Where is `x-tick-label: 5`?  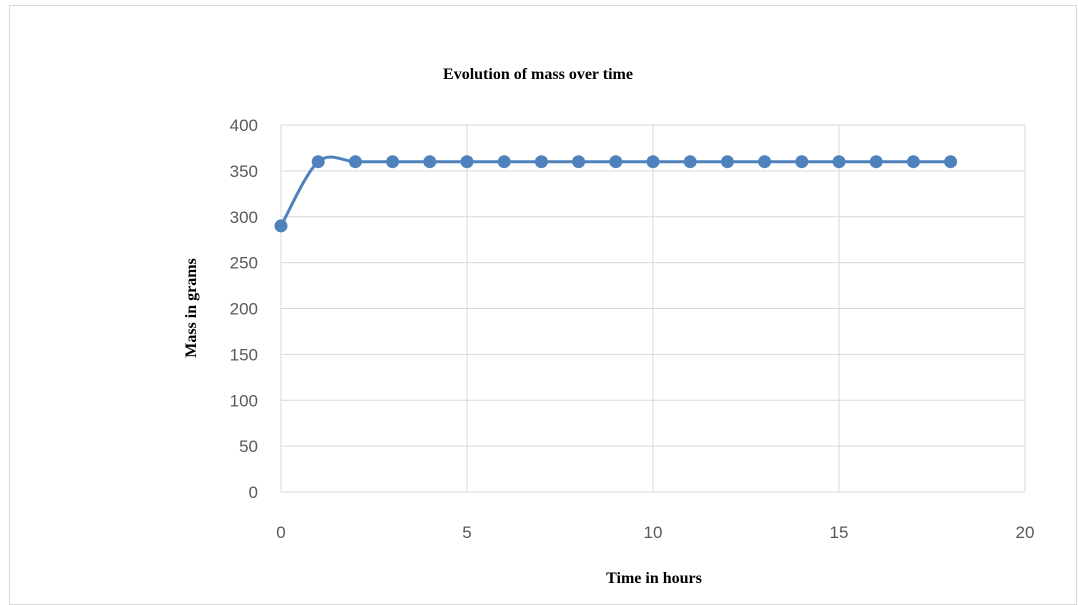 x-tick-label: 5 is located at coordinates (466, 532).